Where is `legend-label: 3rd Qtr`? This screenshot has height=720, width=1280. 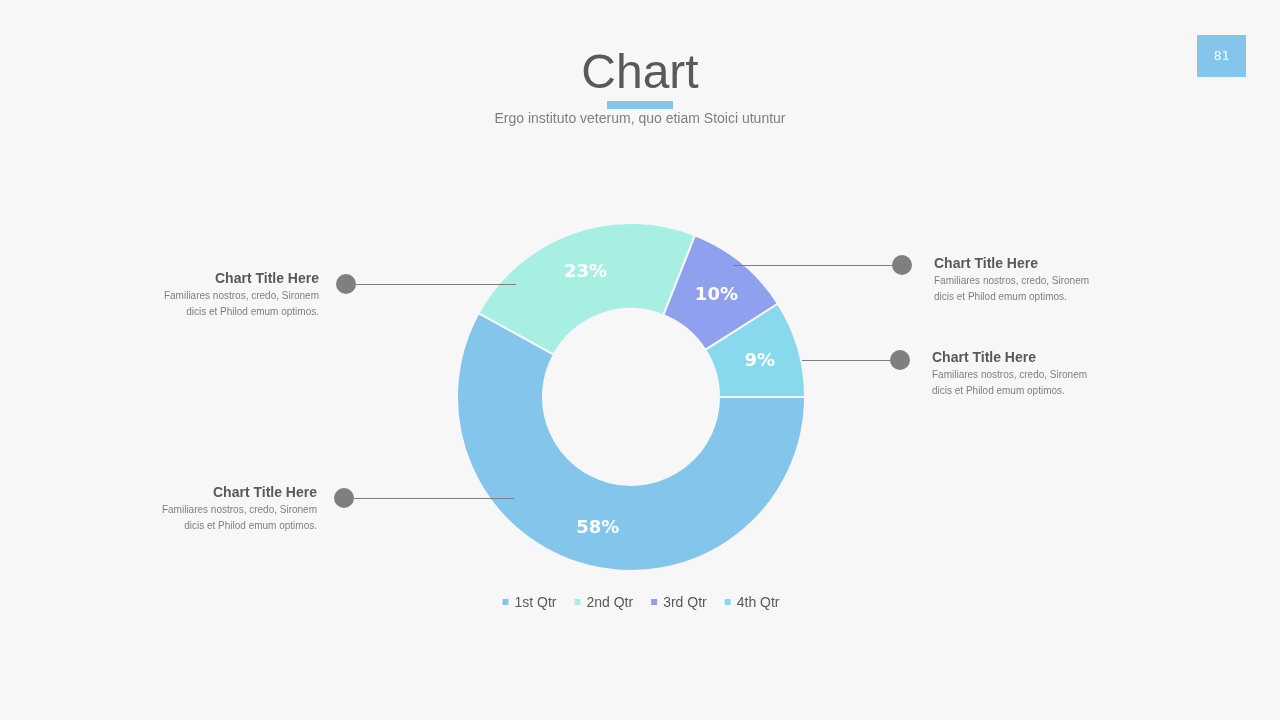 legend-label: 3rd Qtr is located at coordinates (685, 602).